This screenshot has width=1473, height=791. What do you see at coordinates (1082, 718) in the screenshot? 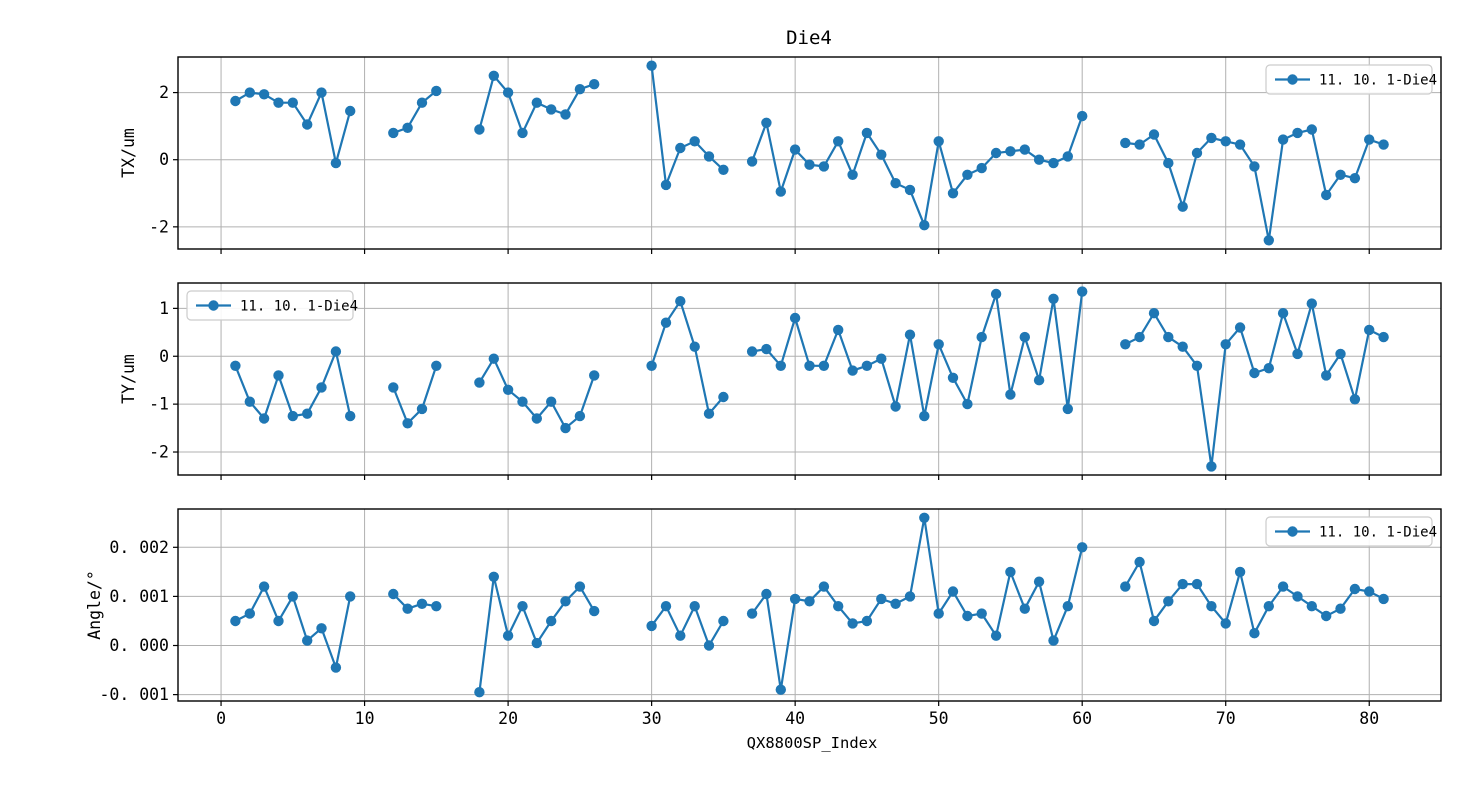
I see `x-tick-label: 60` at bounding box center [1082, 718].